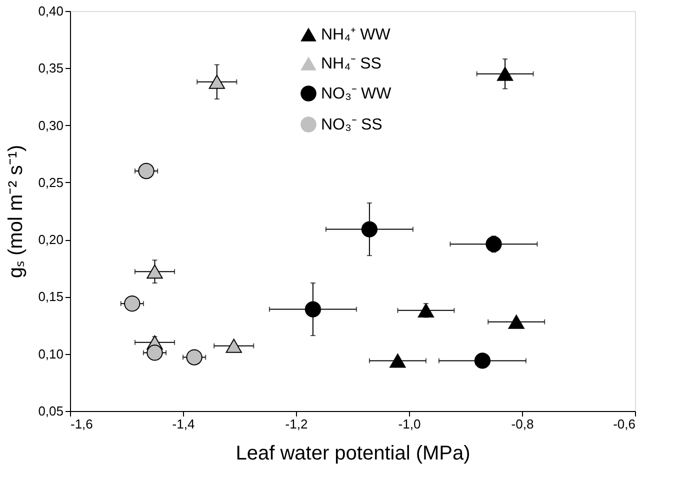 The image size is (681, 496). Describe the element at coordinates (51, 354) in the screenshot. I see `y-tick-label: 0,10` at that location.